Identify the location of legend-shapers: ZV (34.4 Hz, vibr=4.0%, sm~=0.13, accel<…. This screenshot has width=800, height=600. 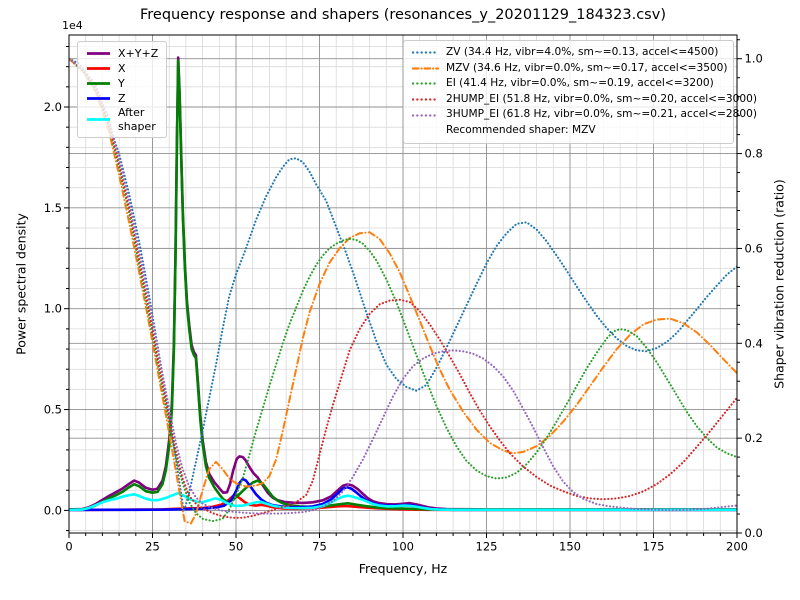
(580, 92).